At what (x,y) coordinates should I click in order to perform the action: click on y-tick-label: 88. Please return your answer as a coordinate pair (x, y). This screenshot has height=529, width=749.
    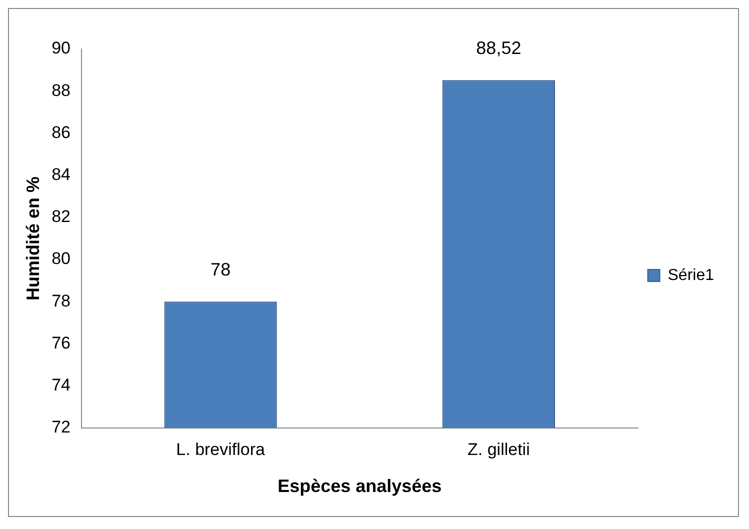
    Looking at the image, I should click on (61, 90).